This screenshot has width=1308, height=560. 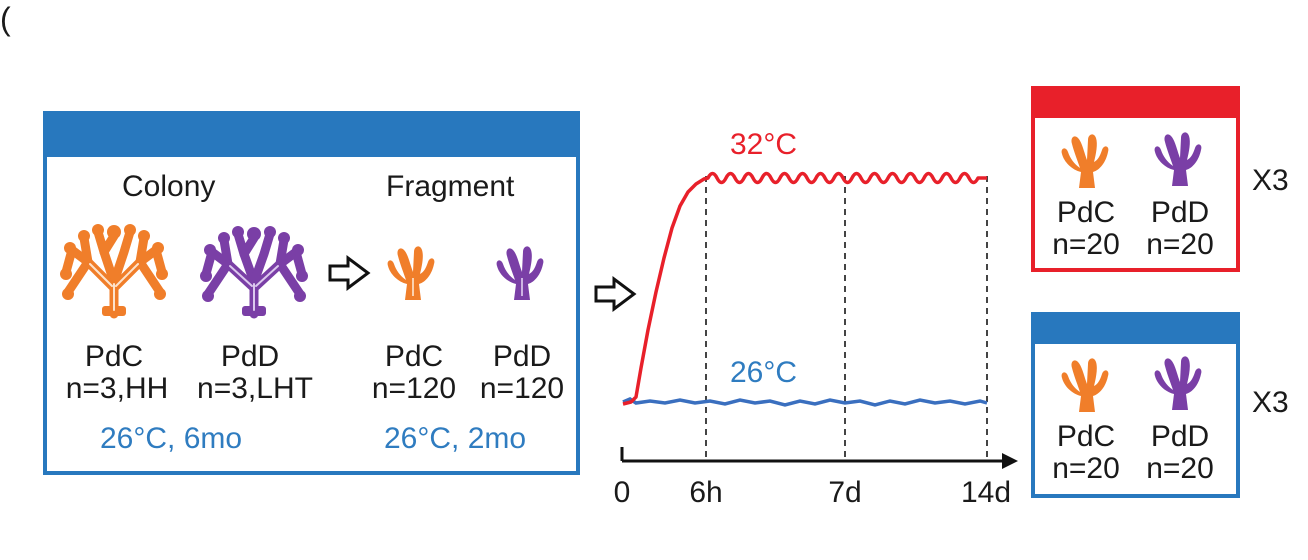 I want to click on fragment-pdc-count: n=120, so click(x=414, y=388).